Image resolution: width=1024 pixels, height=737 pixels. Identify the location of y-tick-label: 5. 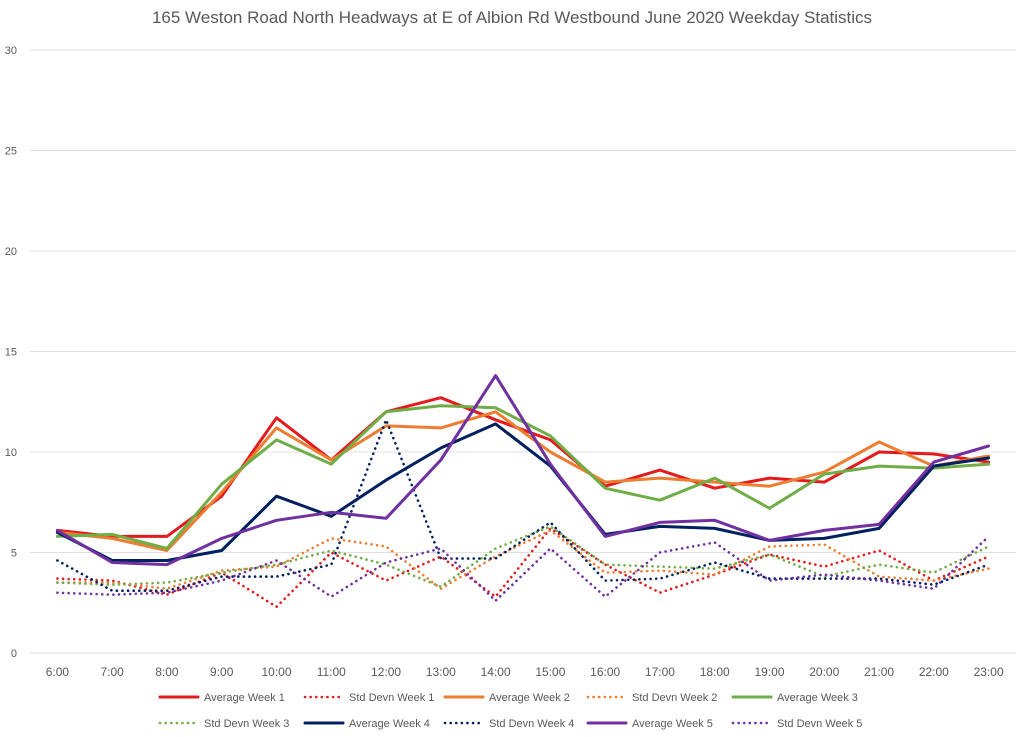
(14, 554).